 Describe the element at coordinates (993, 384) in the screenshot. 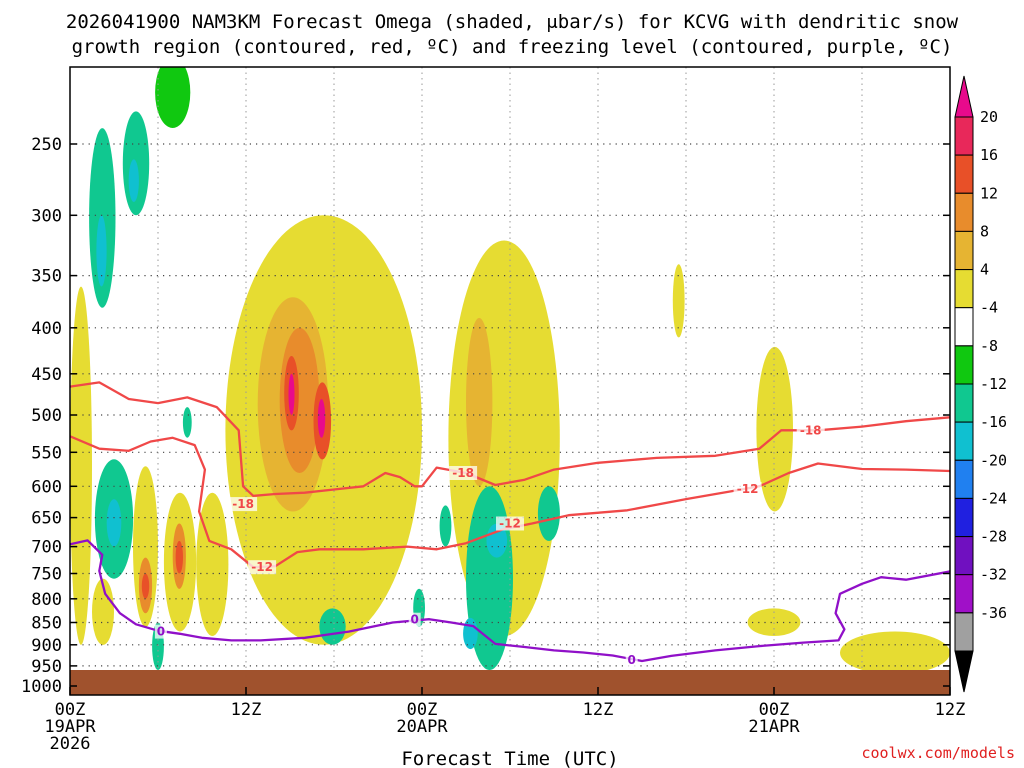

I see `colorbar-label--12: -12` at that location.